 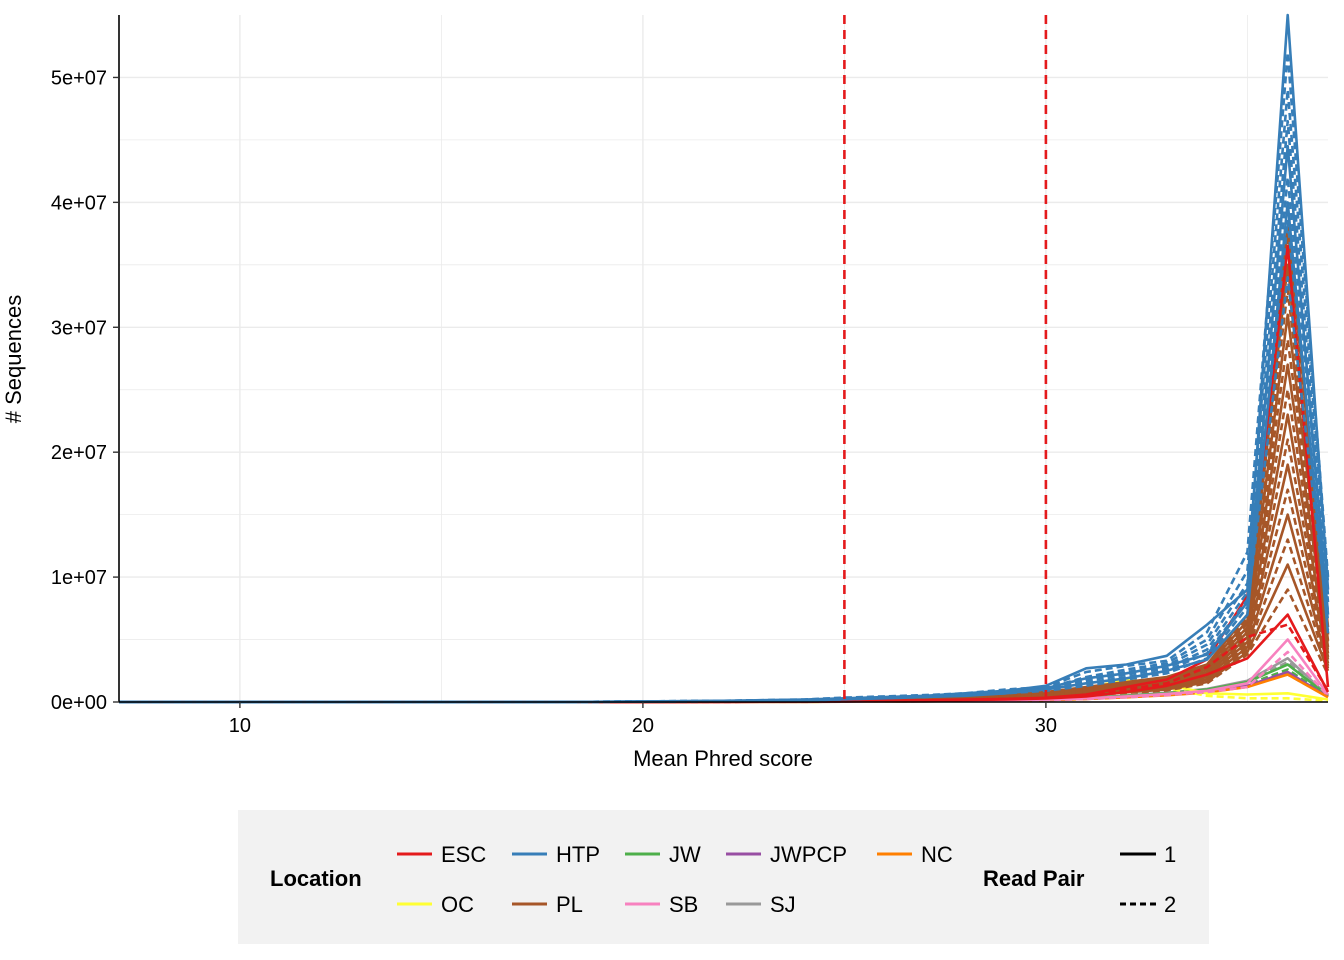 I want to click on legend-label: HTP, so click(x=578, y=854).